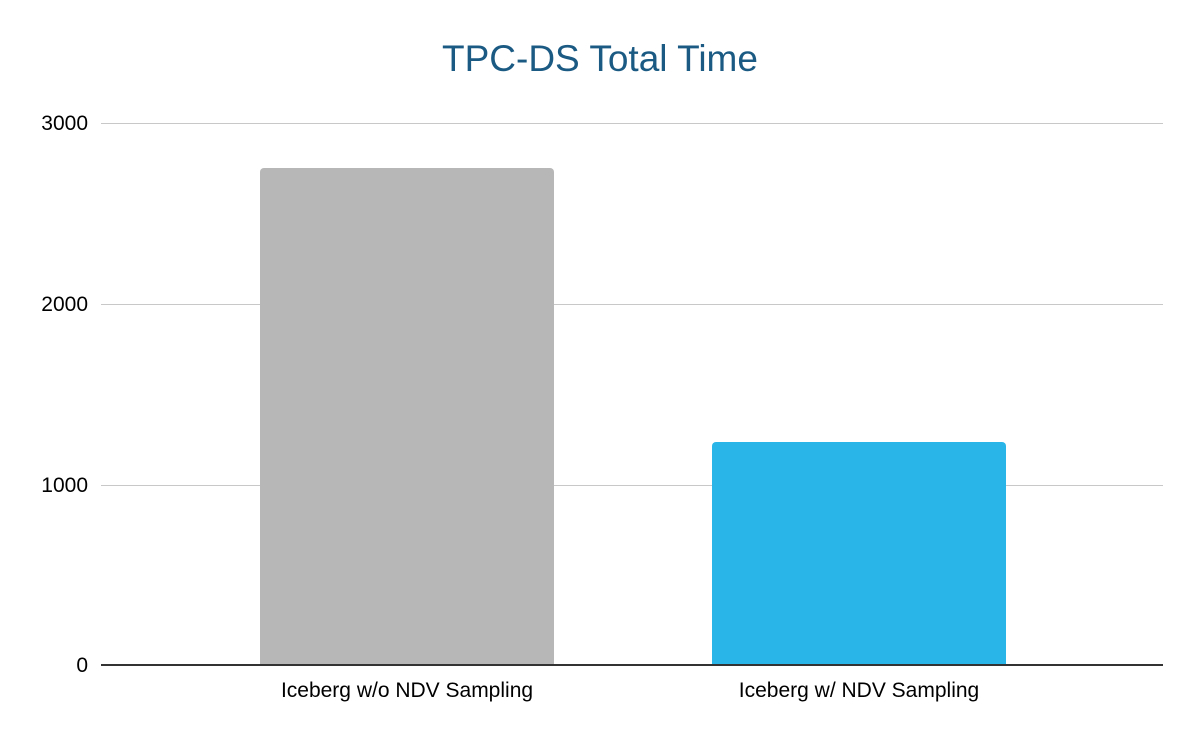 The height and width of the screenshot is (742, 1200). Describe the element at coordinates (64, 304) in the screenshot. I see `y-tick-2000: 2000` at that location.